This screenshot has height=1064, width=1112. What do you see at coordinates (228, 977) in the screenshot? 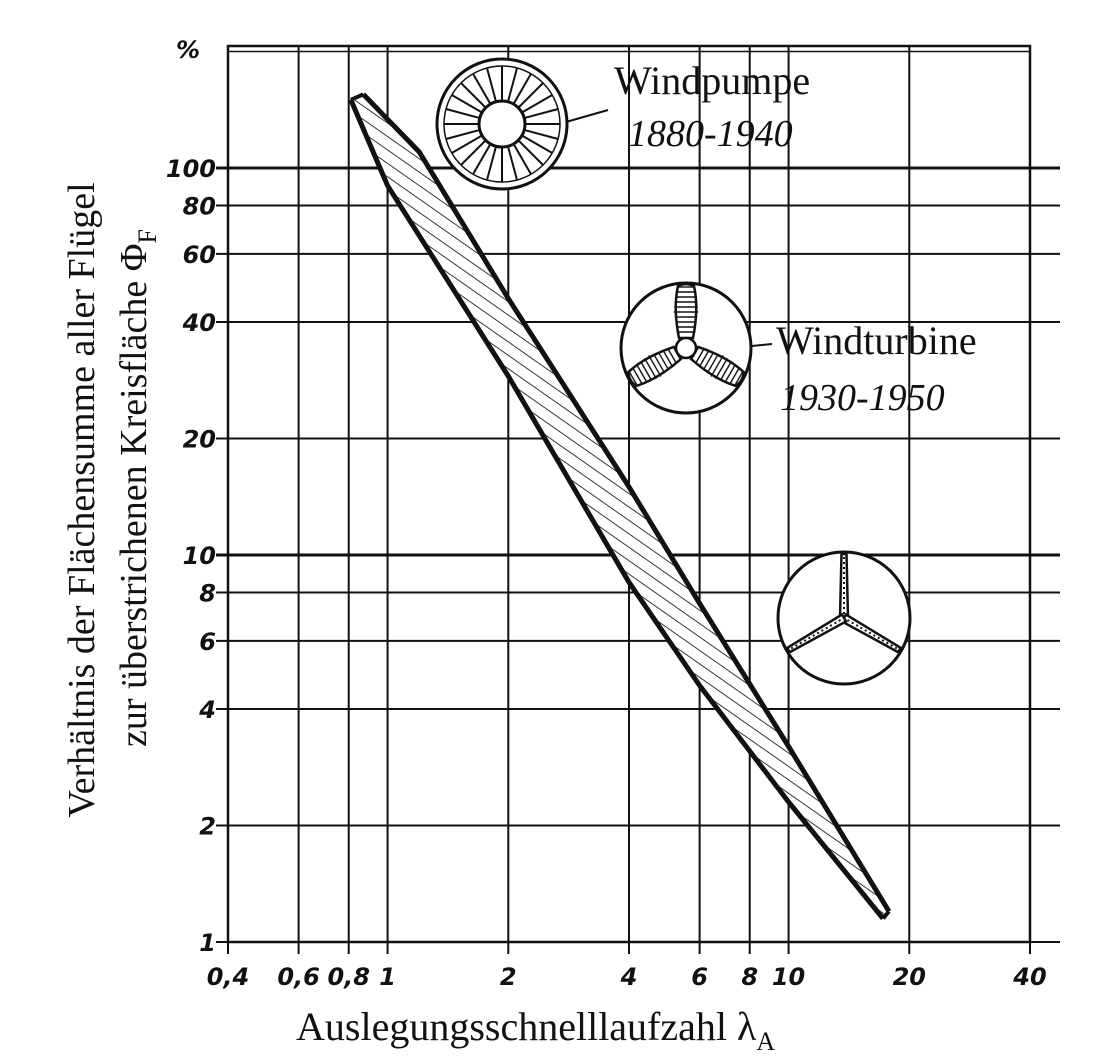
I see `x-tick-label: 0,4` at bounding box center [228, 977].